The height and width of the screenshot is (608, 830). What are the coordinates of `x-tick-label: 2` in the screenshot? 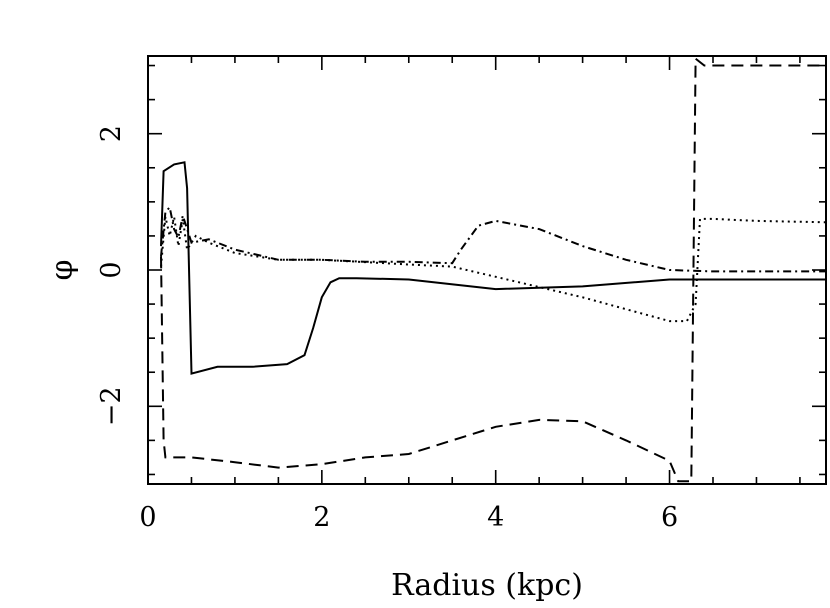 It's located at (321, 517).